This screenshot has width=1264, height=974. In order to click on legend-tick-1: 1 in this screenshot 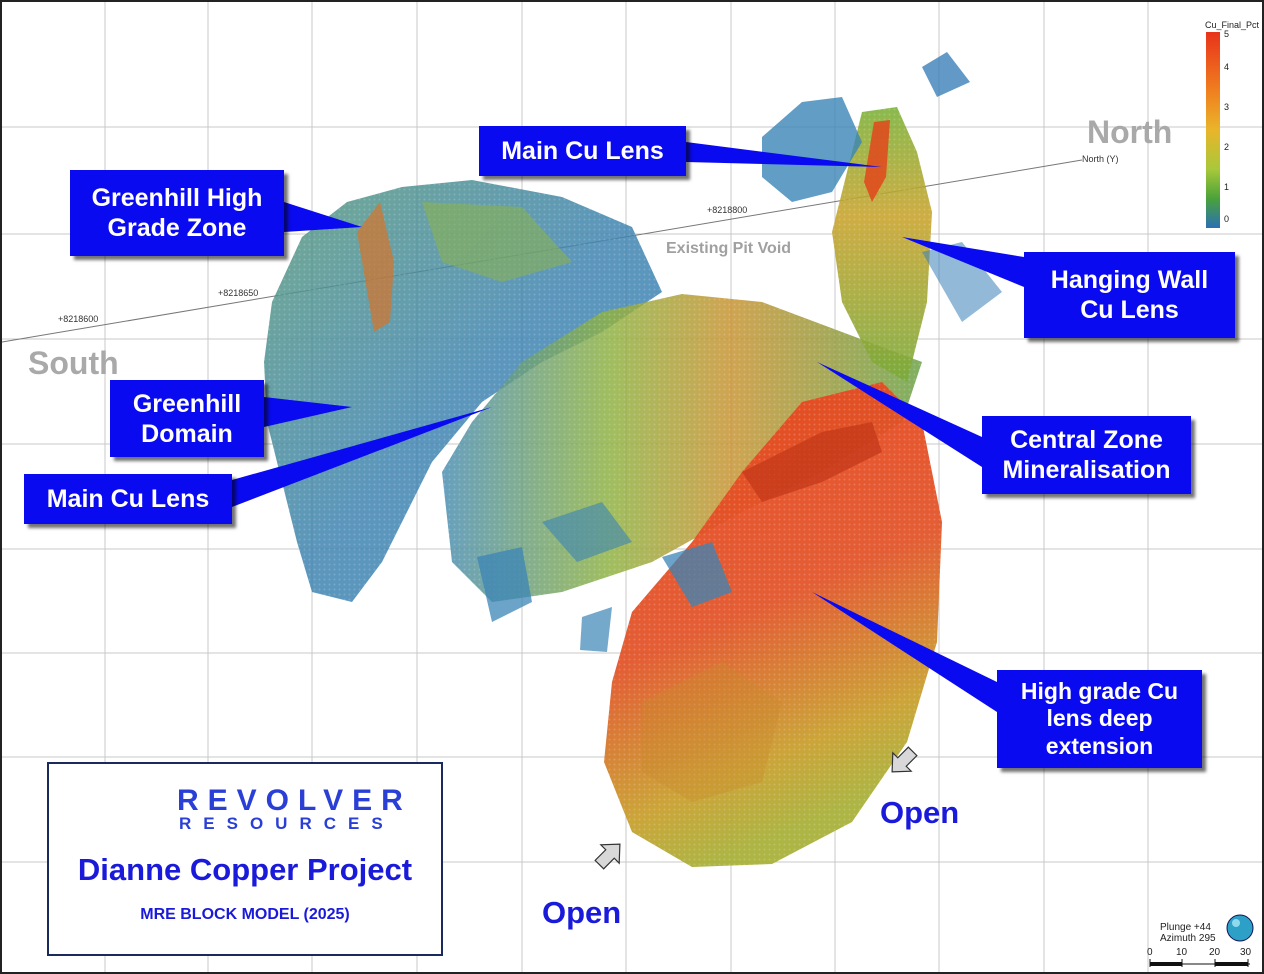, I will do `click(1227, 187)`.